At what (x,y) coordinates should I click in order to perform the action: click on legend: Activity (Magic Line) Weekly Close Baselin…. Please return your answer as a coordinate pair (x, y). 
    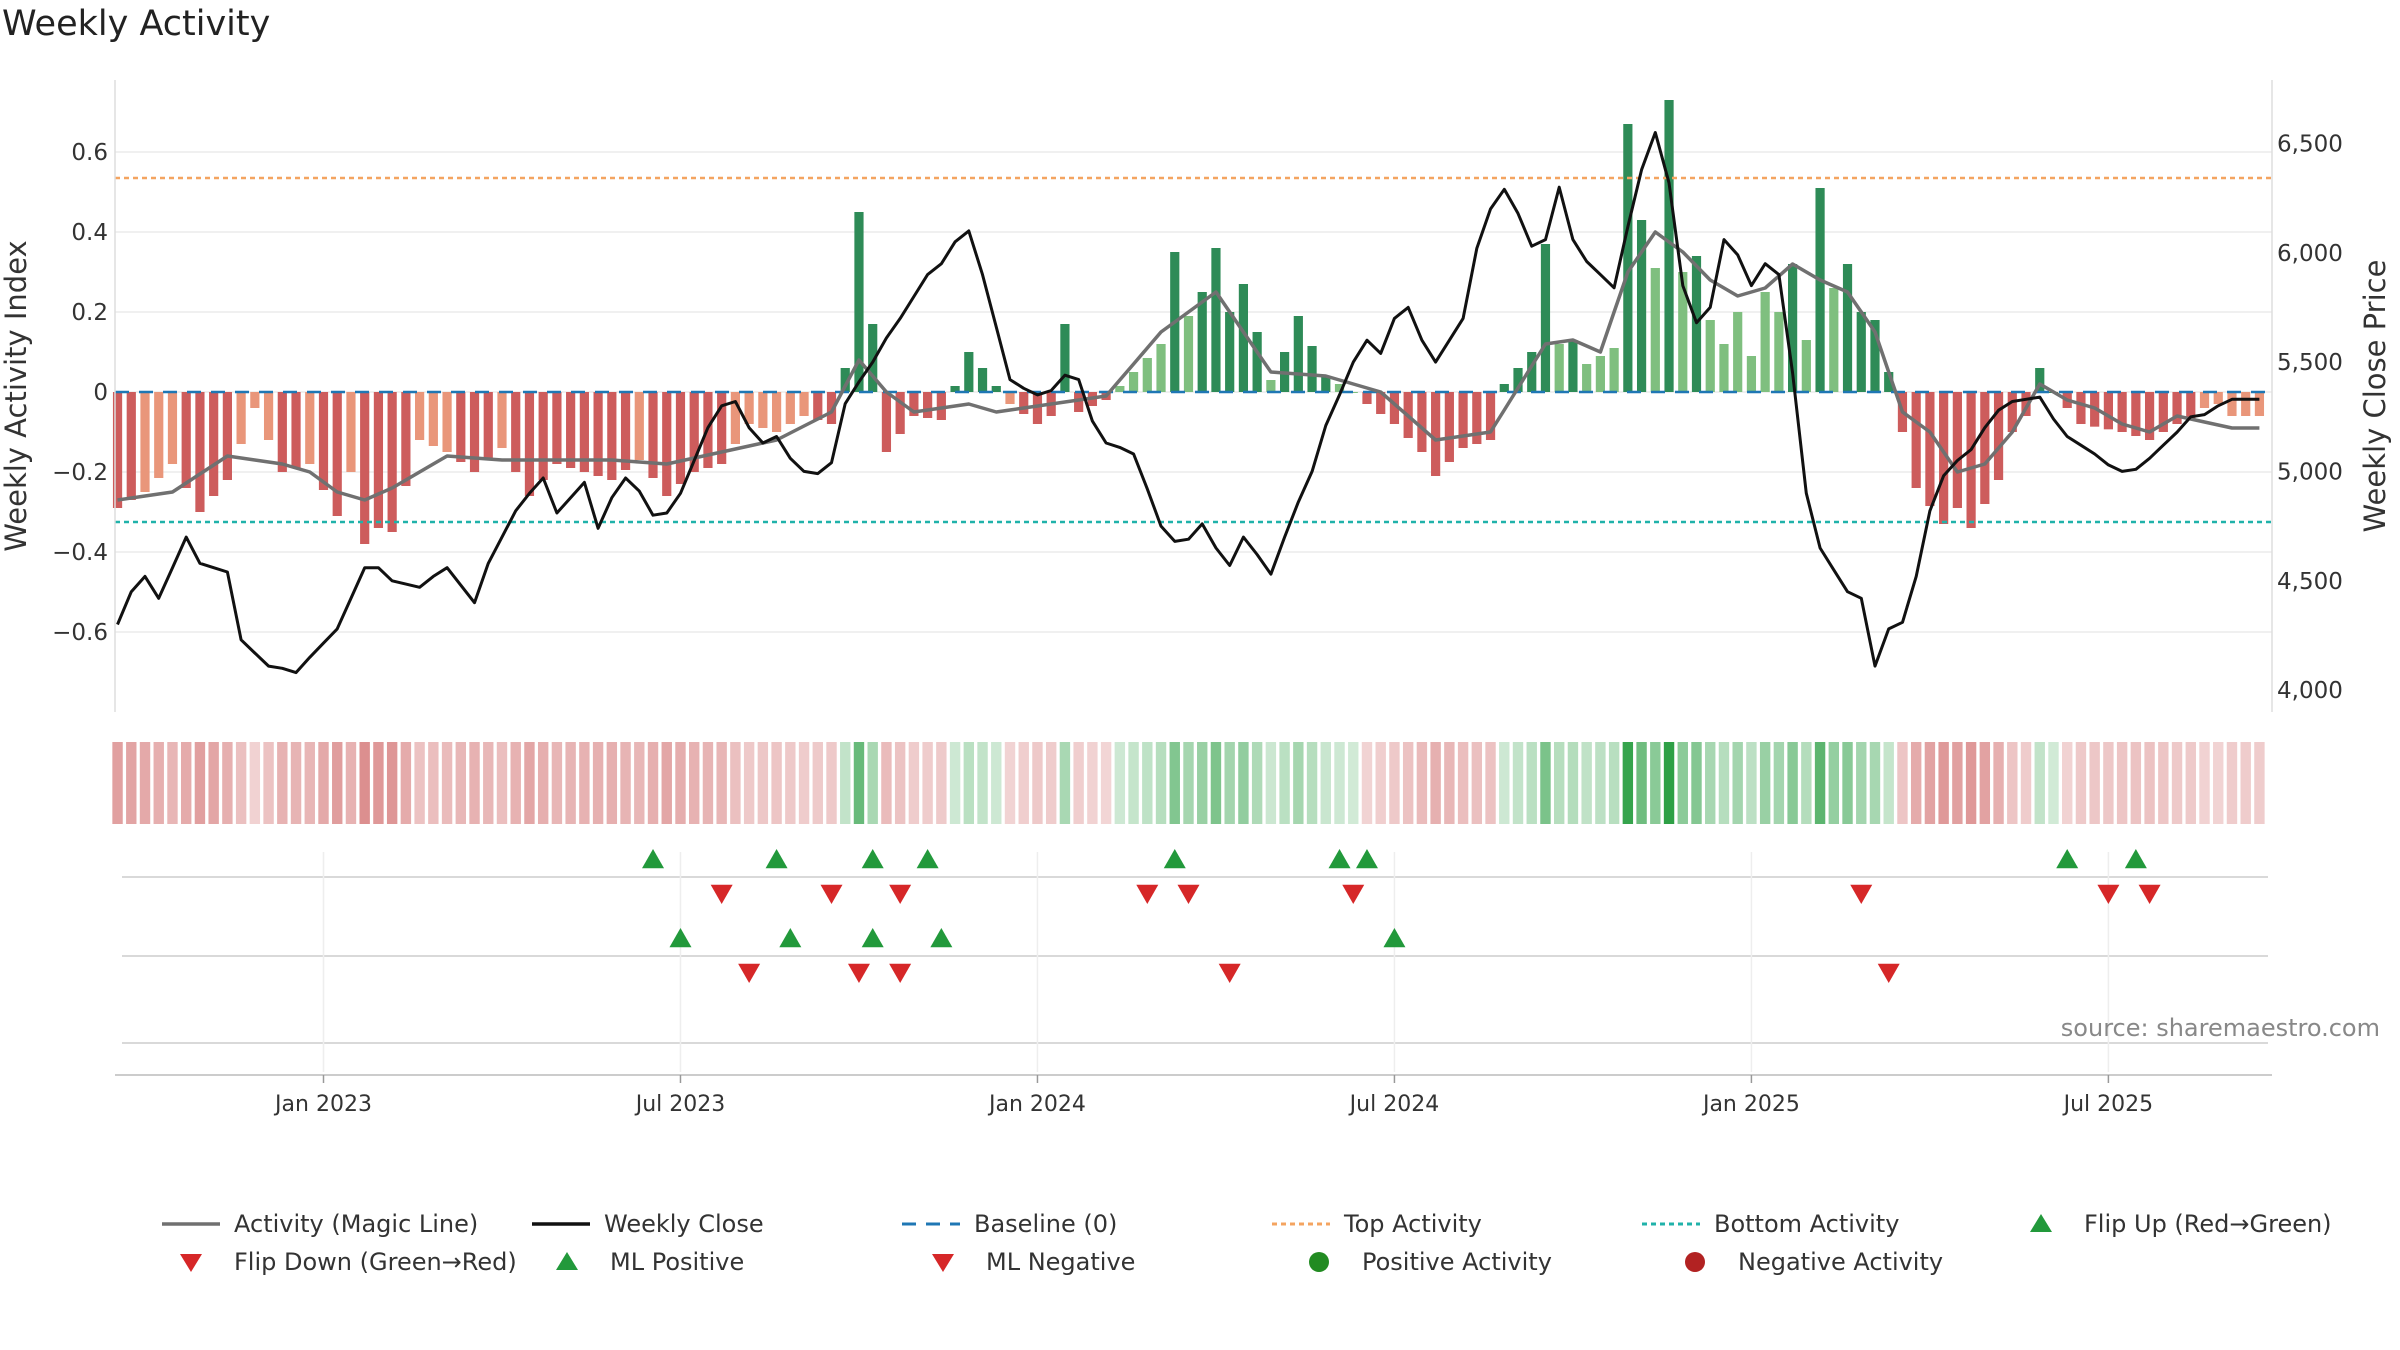
    Looking at the image, I should click on (1270, 1243).